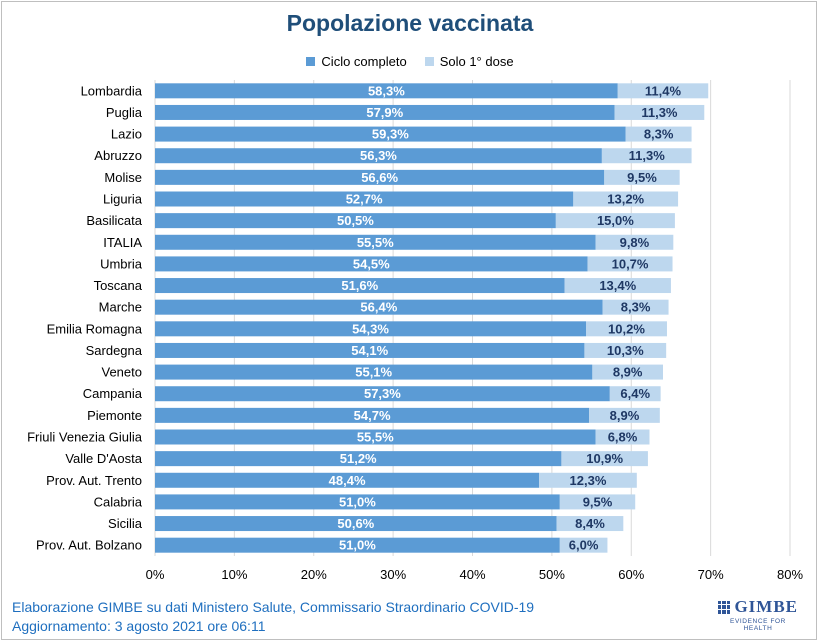  I want to click on data-label-solo-prima-dose: 6,8%, so click(623, 437).